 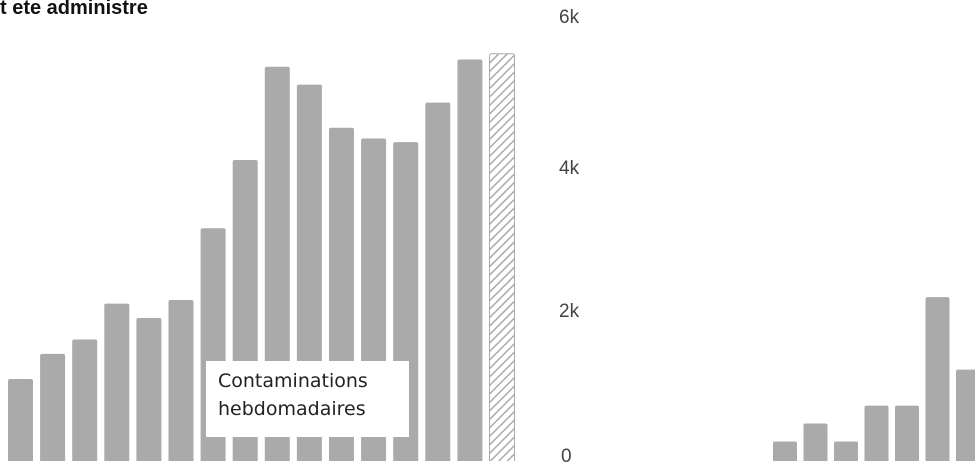 I want to click on annotation-box: Contaminations hebdomadaires, so click(x=307, y=399).